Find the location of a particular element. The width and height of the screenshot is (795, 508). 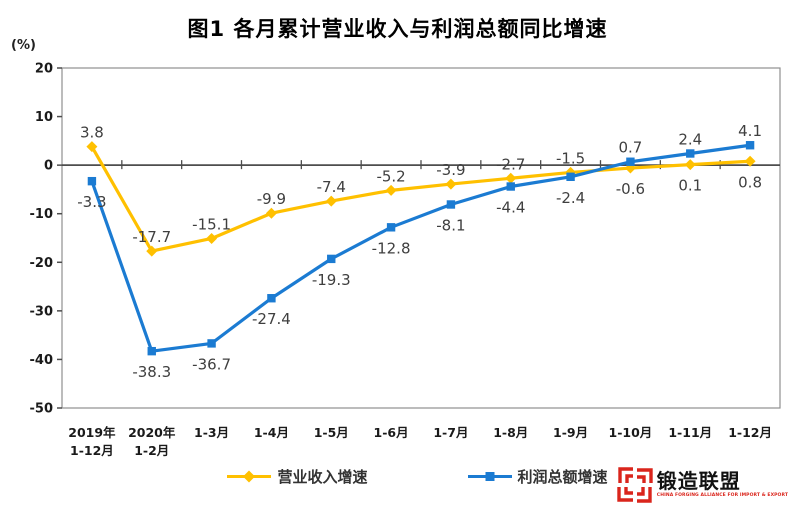

x-tick-label: 1-8月 is located at coordinates (510, 432).